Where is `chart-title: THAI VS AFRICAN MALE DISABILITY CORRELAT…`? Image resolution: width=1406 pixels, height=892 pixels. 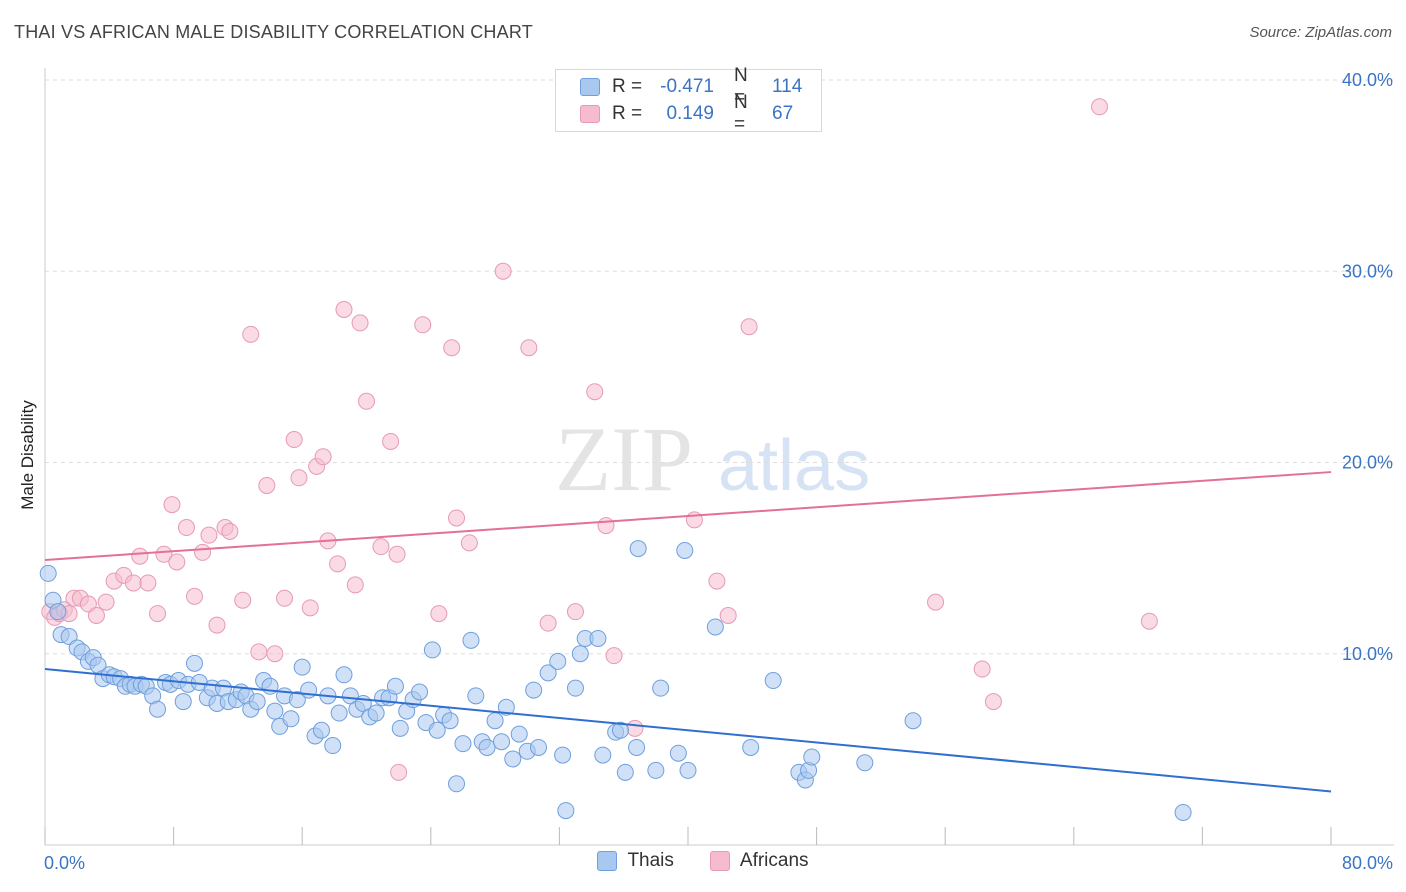
chart-title: THAI VS AFRICAN MALE DISABILITY CORRELAT… is located at coordinates (273, 32).